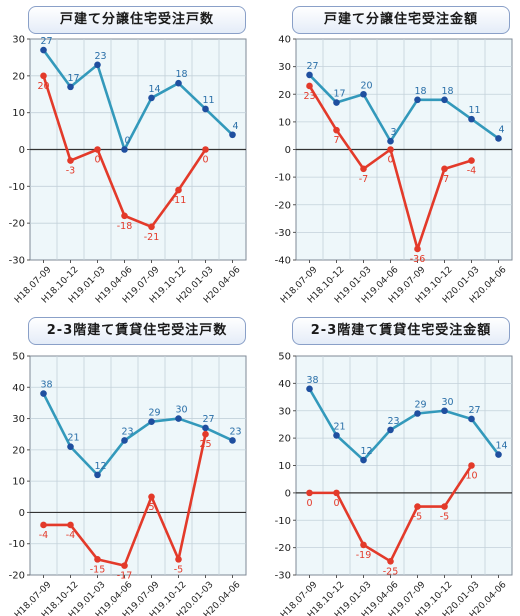  What do you see at coordinates (18, 357) in the screenshot?
I see `y-tick-label: 50` at bounding box center [18, 357].